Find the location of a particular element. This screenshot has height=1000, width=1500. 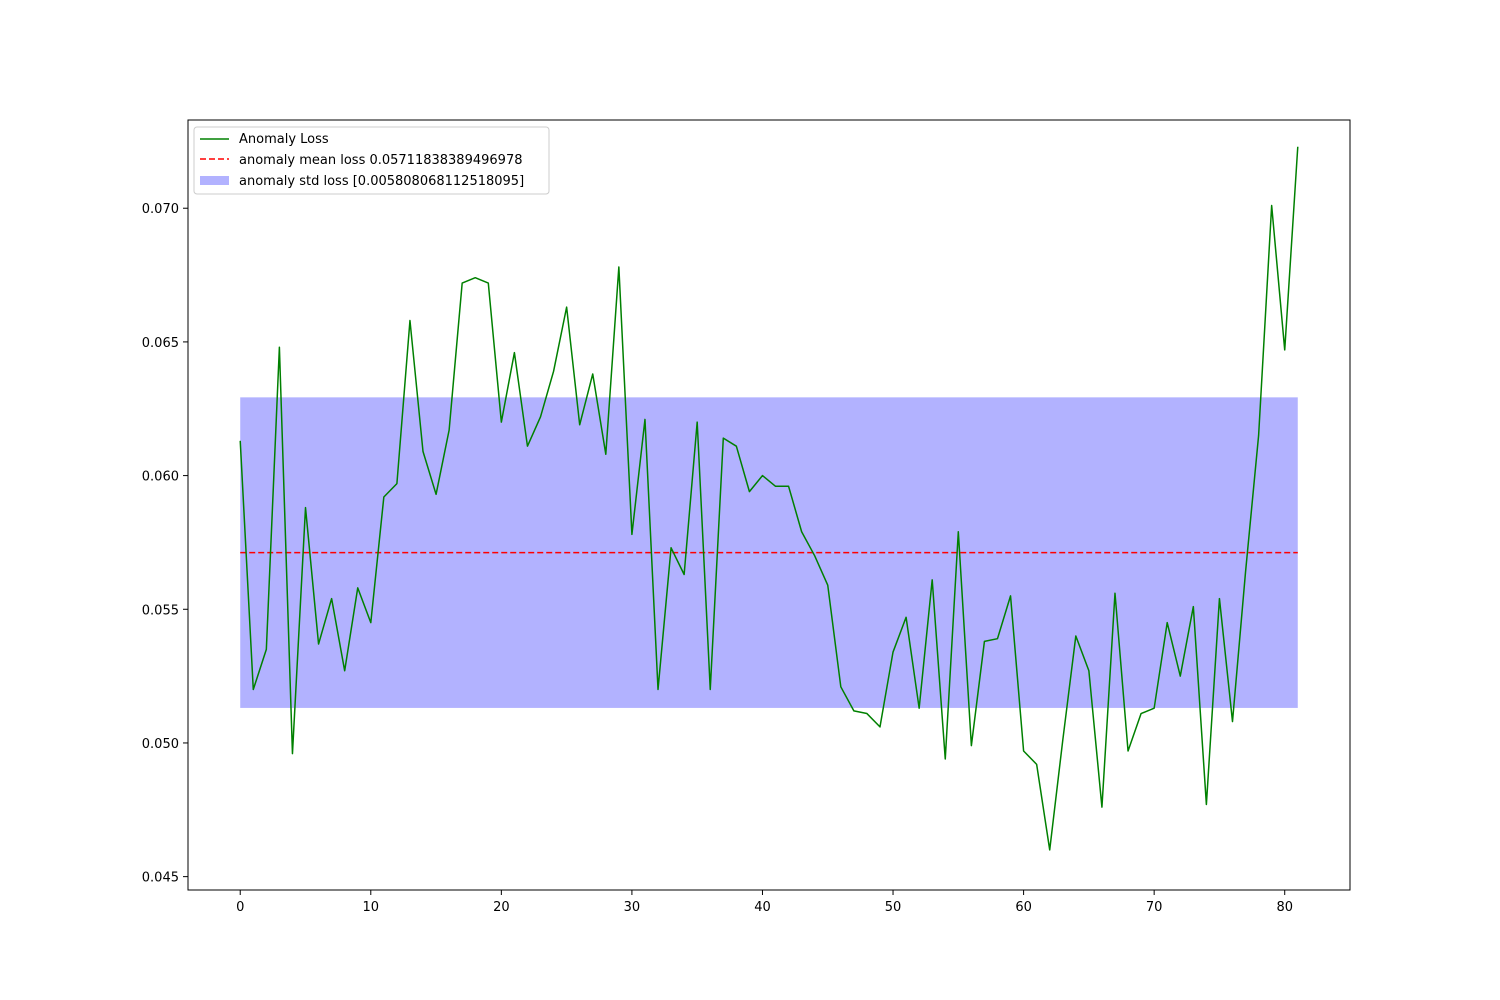

x-tick-label: 20 is located at coordinates (501, 907).